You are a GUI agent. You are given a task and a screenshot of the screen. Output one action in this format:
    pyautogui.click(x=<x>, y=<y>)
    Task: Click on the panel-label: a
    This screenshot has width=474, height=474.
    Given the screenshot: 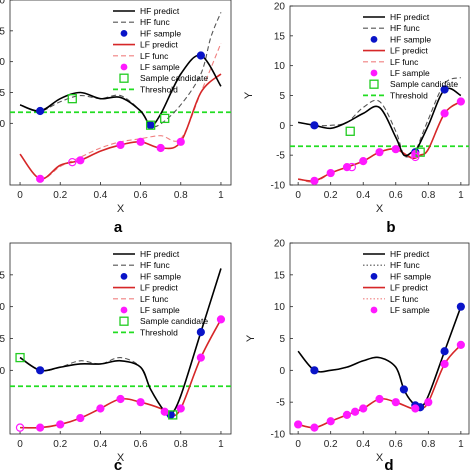 What is the action you would take?
    pyautogui.click(x=118, y=227)
    